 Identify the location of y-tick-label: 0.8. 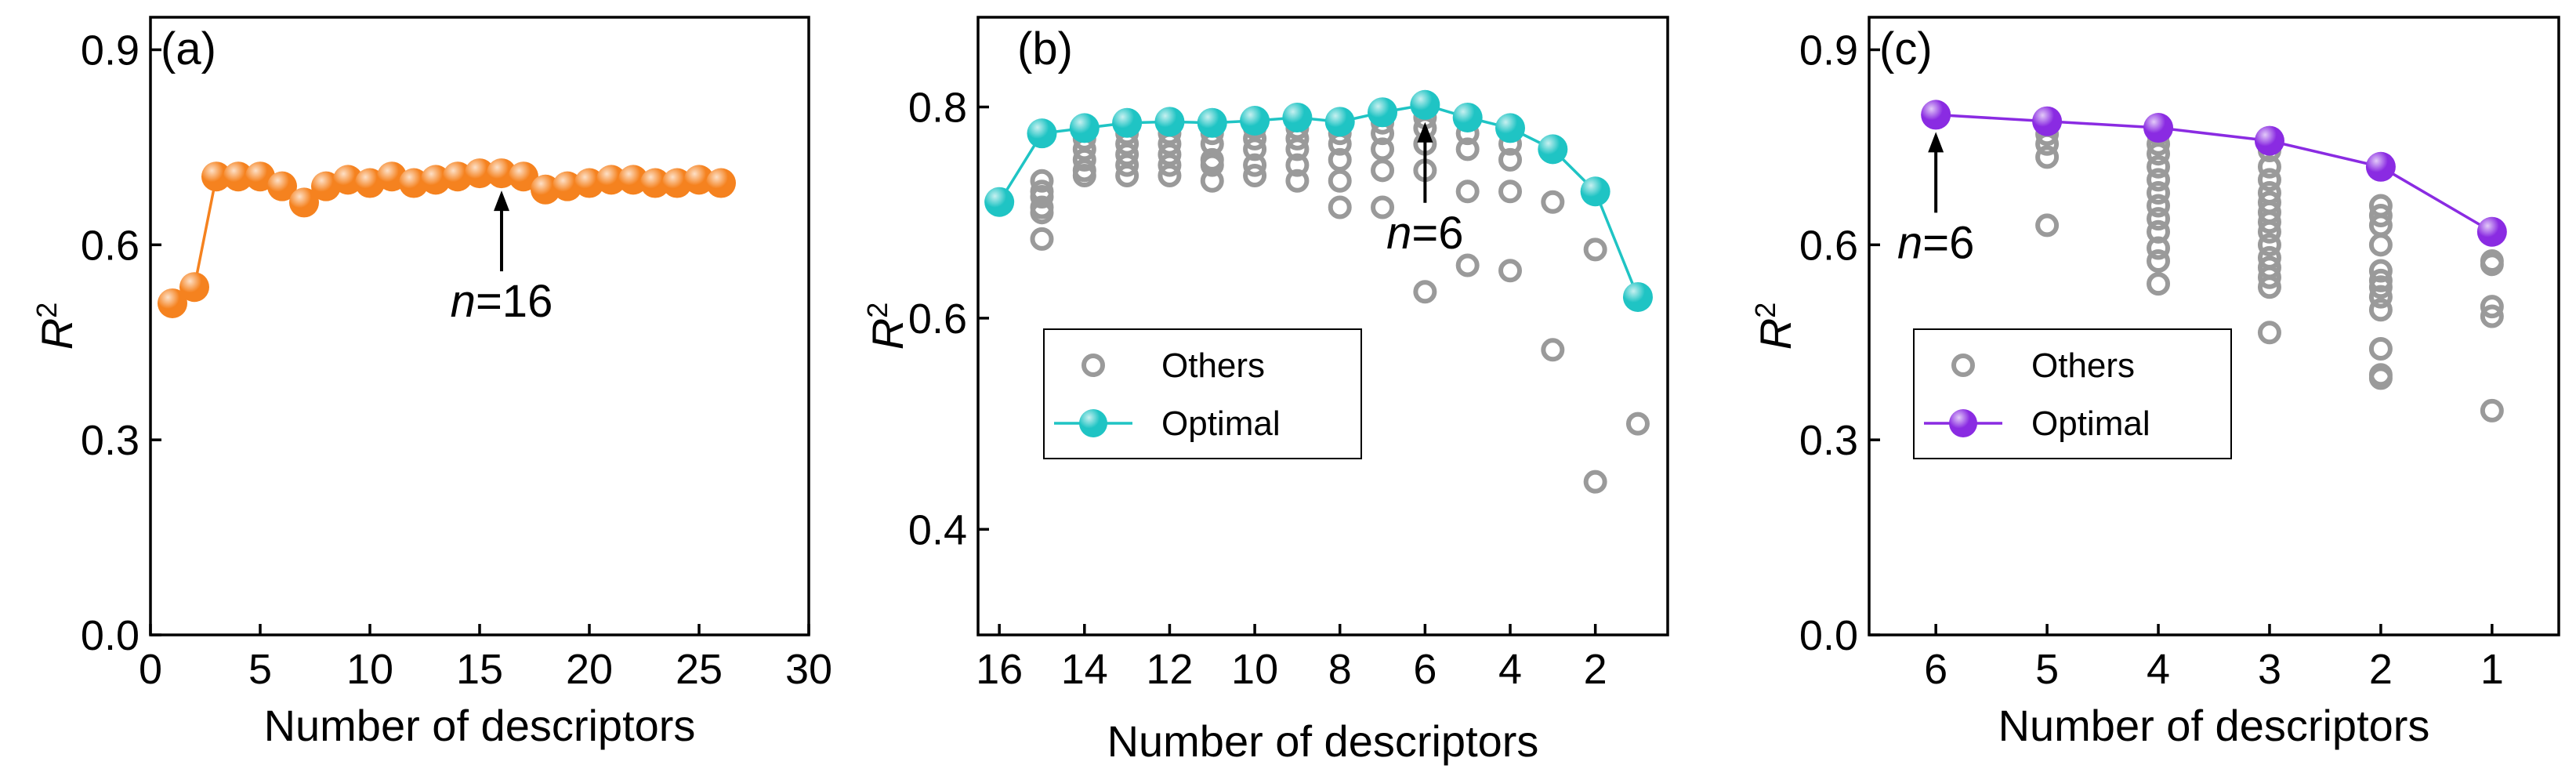
(937, 107).